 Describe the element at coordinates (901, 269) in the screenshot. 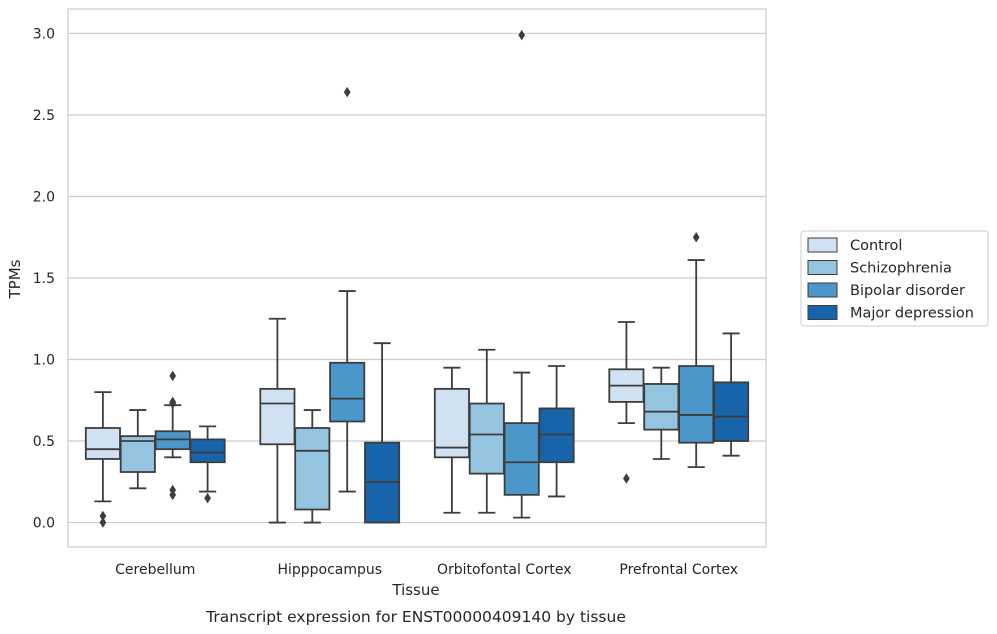

I see `legend-label: Schizophrenia` at that location.